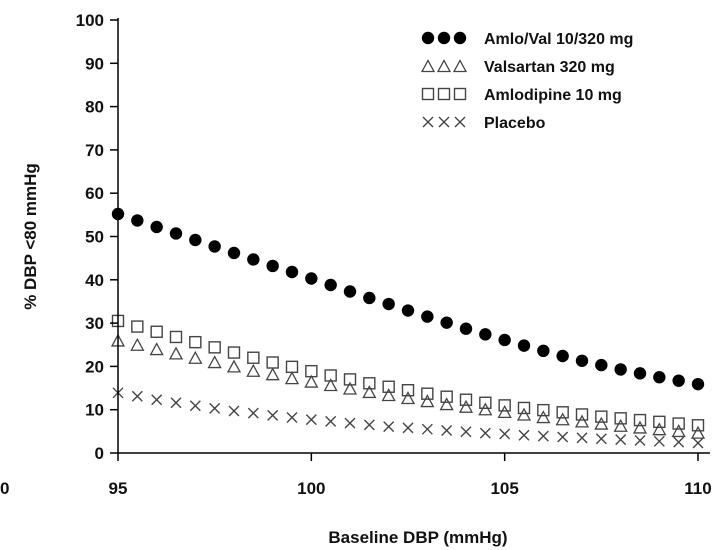  I want to click on y-tick-label: 80, so click(94, 107).